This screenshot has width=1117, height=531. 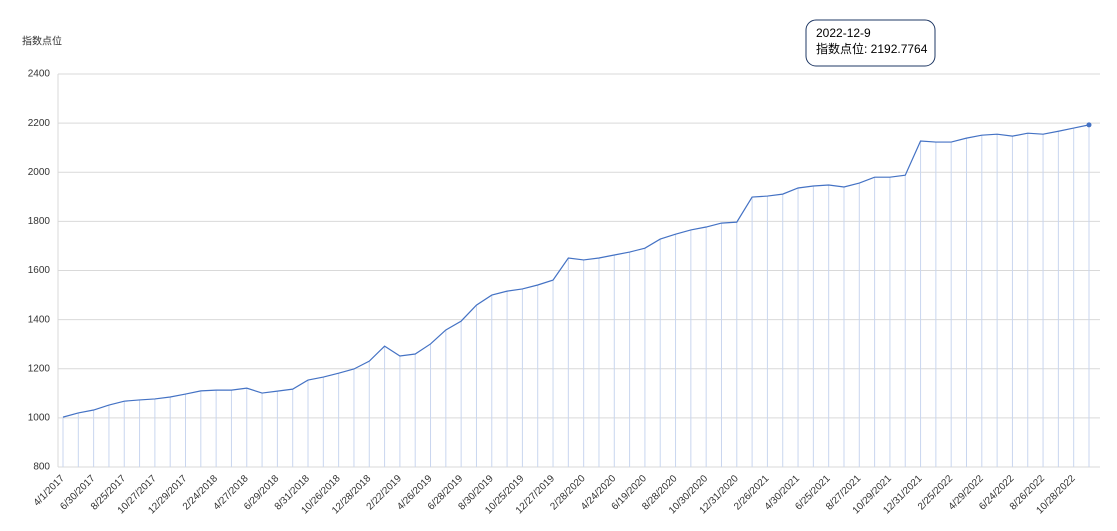 What do you see at coordinates (39, 368) in the screenshot?
I see `y-tick-label: 1200` at bounding box center [39, 368].